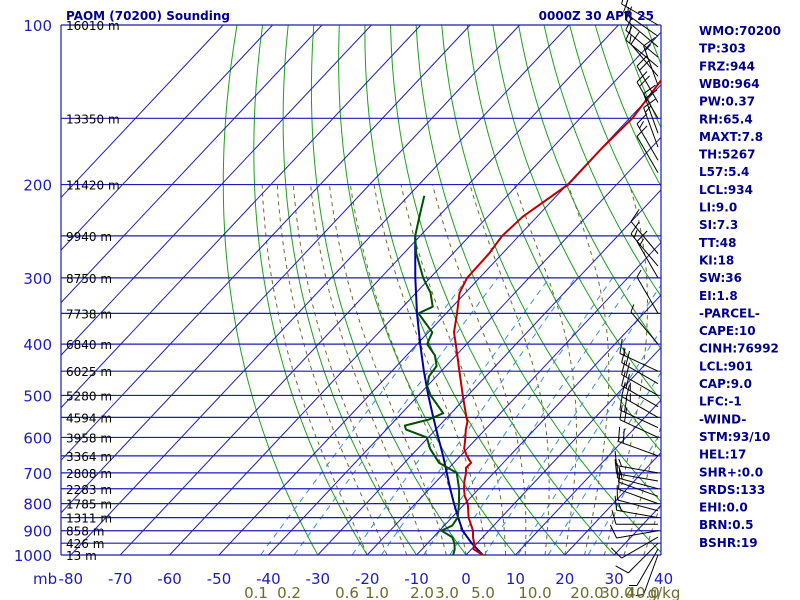 The height and width of the screenshot is (600, 800). Describe the element at coordinates (720, 402) in the screenshot. I see `index-value: LFC:-1` at that location.